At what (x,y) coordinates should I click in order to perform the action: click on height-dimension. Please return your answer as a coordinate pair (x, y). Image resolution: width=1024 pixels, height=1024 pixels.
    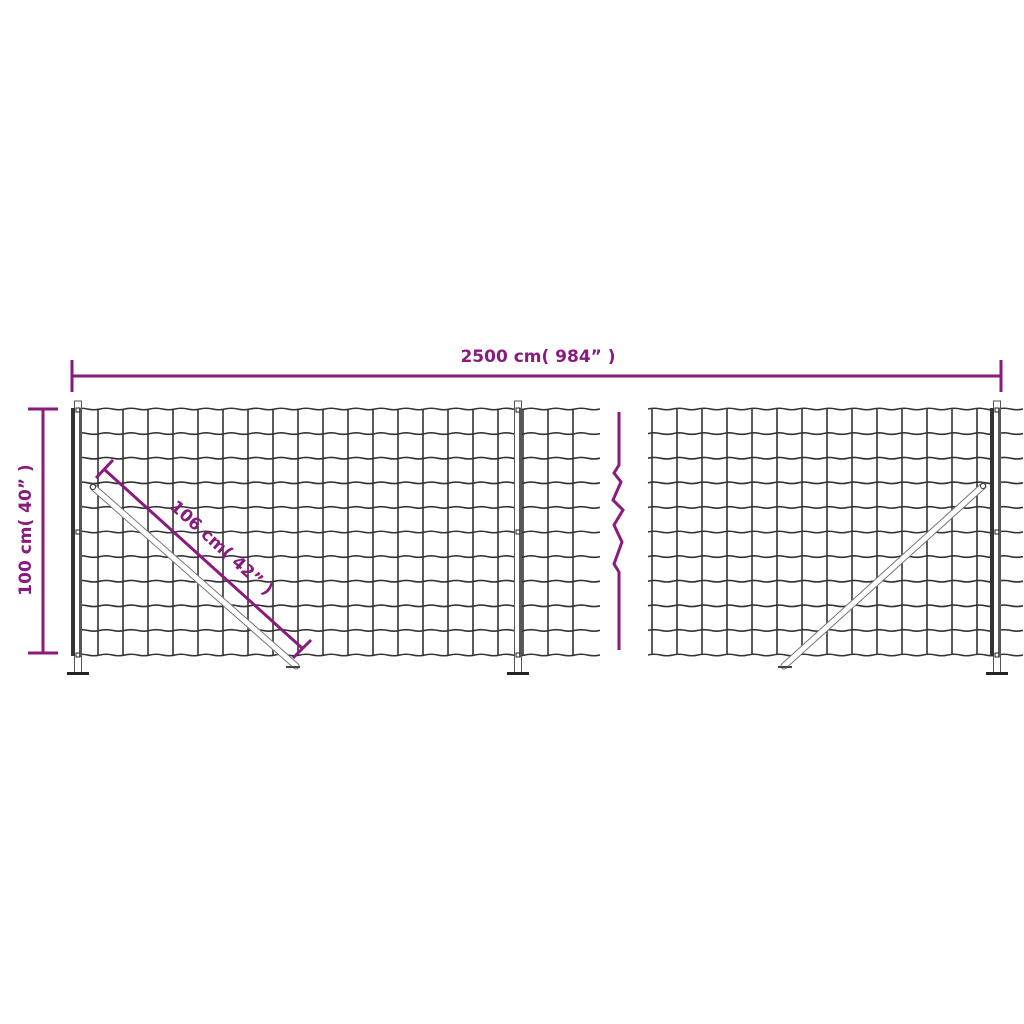
    Looking at the image, I should click on (43, 531).